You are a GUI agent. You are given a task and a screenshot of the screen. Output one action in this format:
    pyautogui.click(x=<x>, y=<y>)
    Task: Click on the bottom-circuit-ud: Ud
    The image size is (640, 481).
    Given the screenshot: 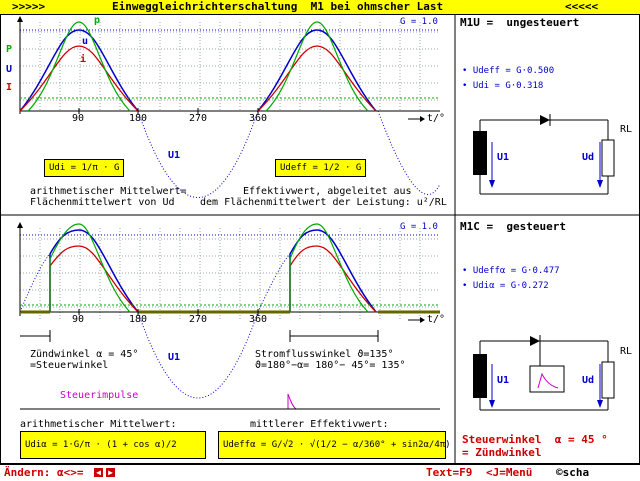 What is the action you would take?
    pyautogui.click(x=588, y=380)
    